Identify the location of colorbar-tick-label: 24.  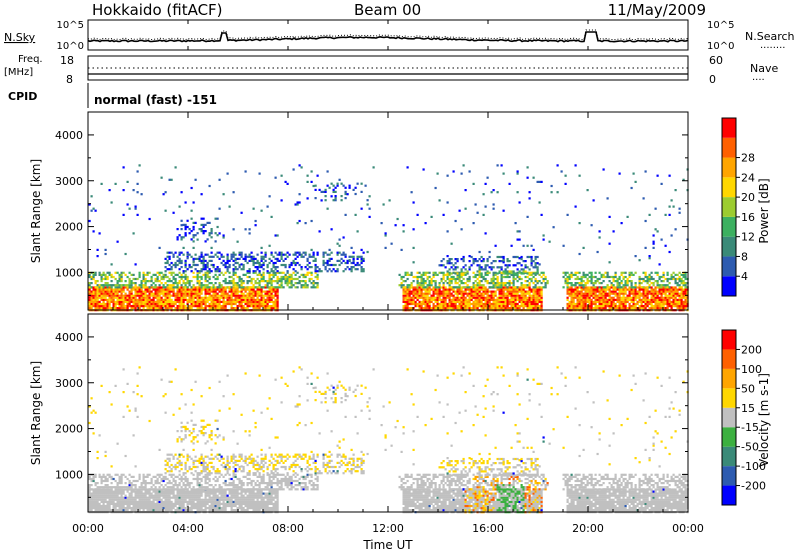
(748, 177).